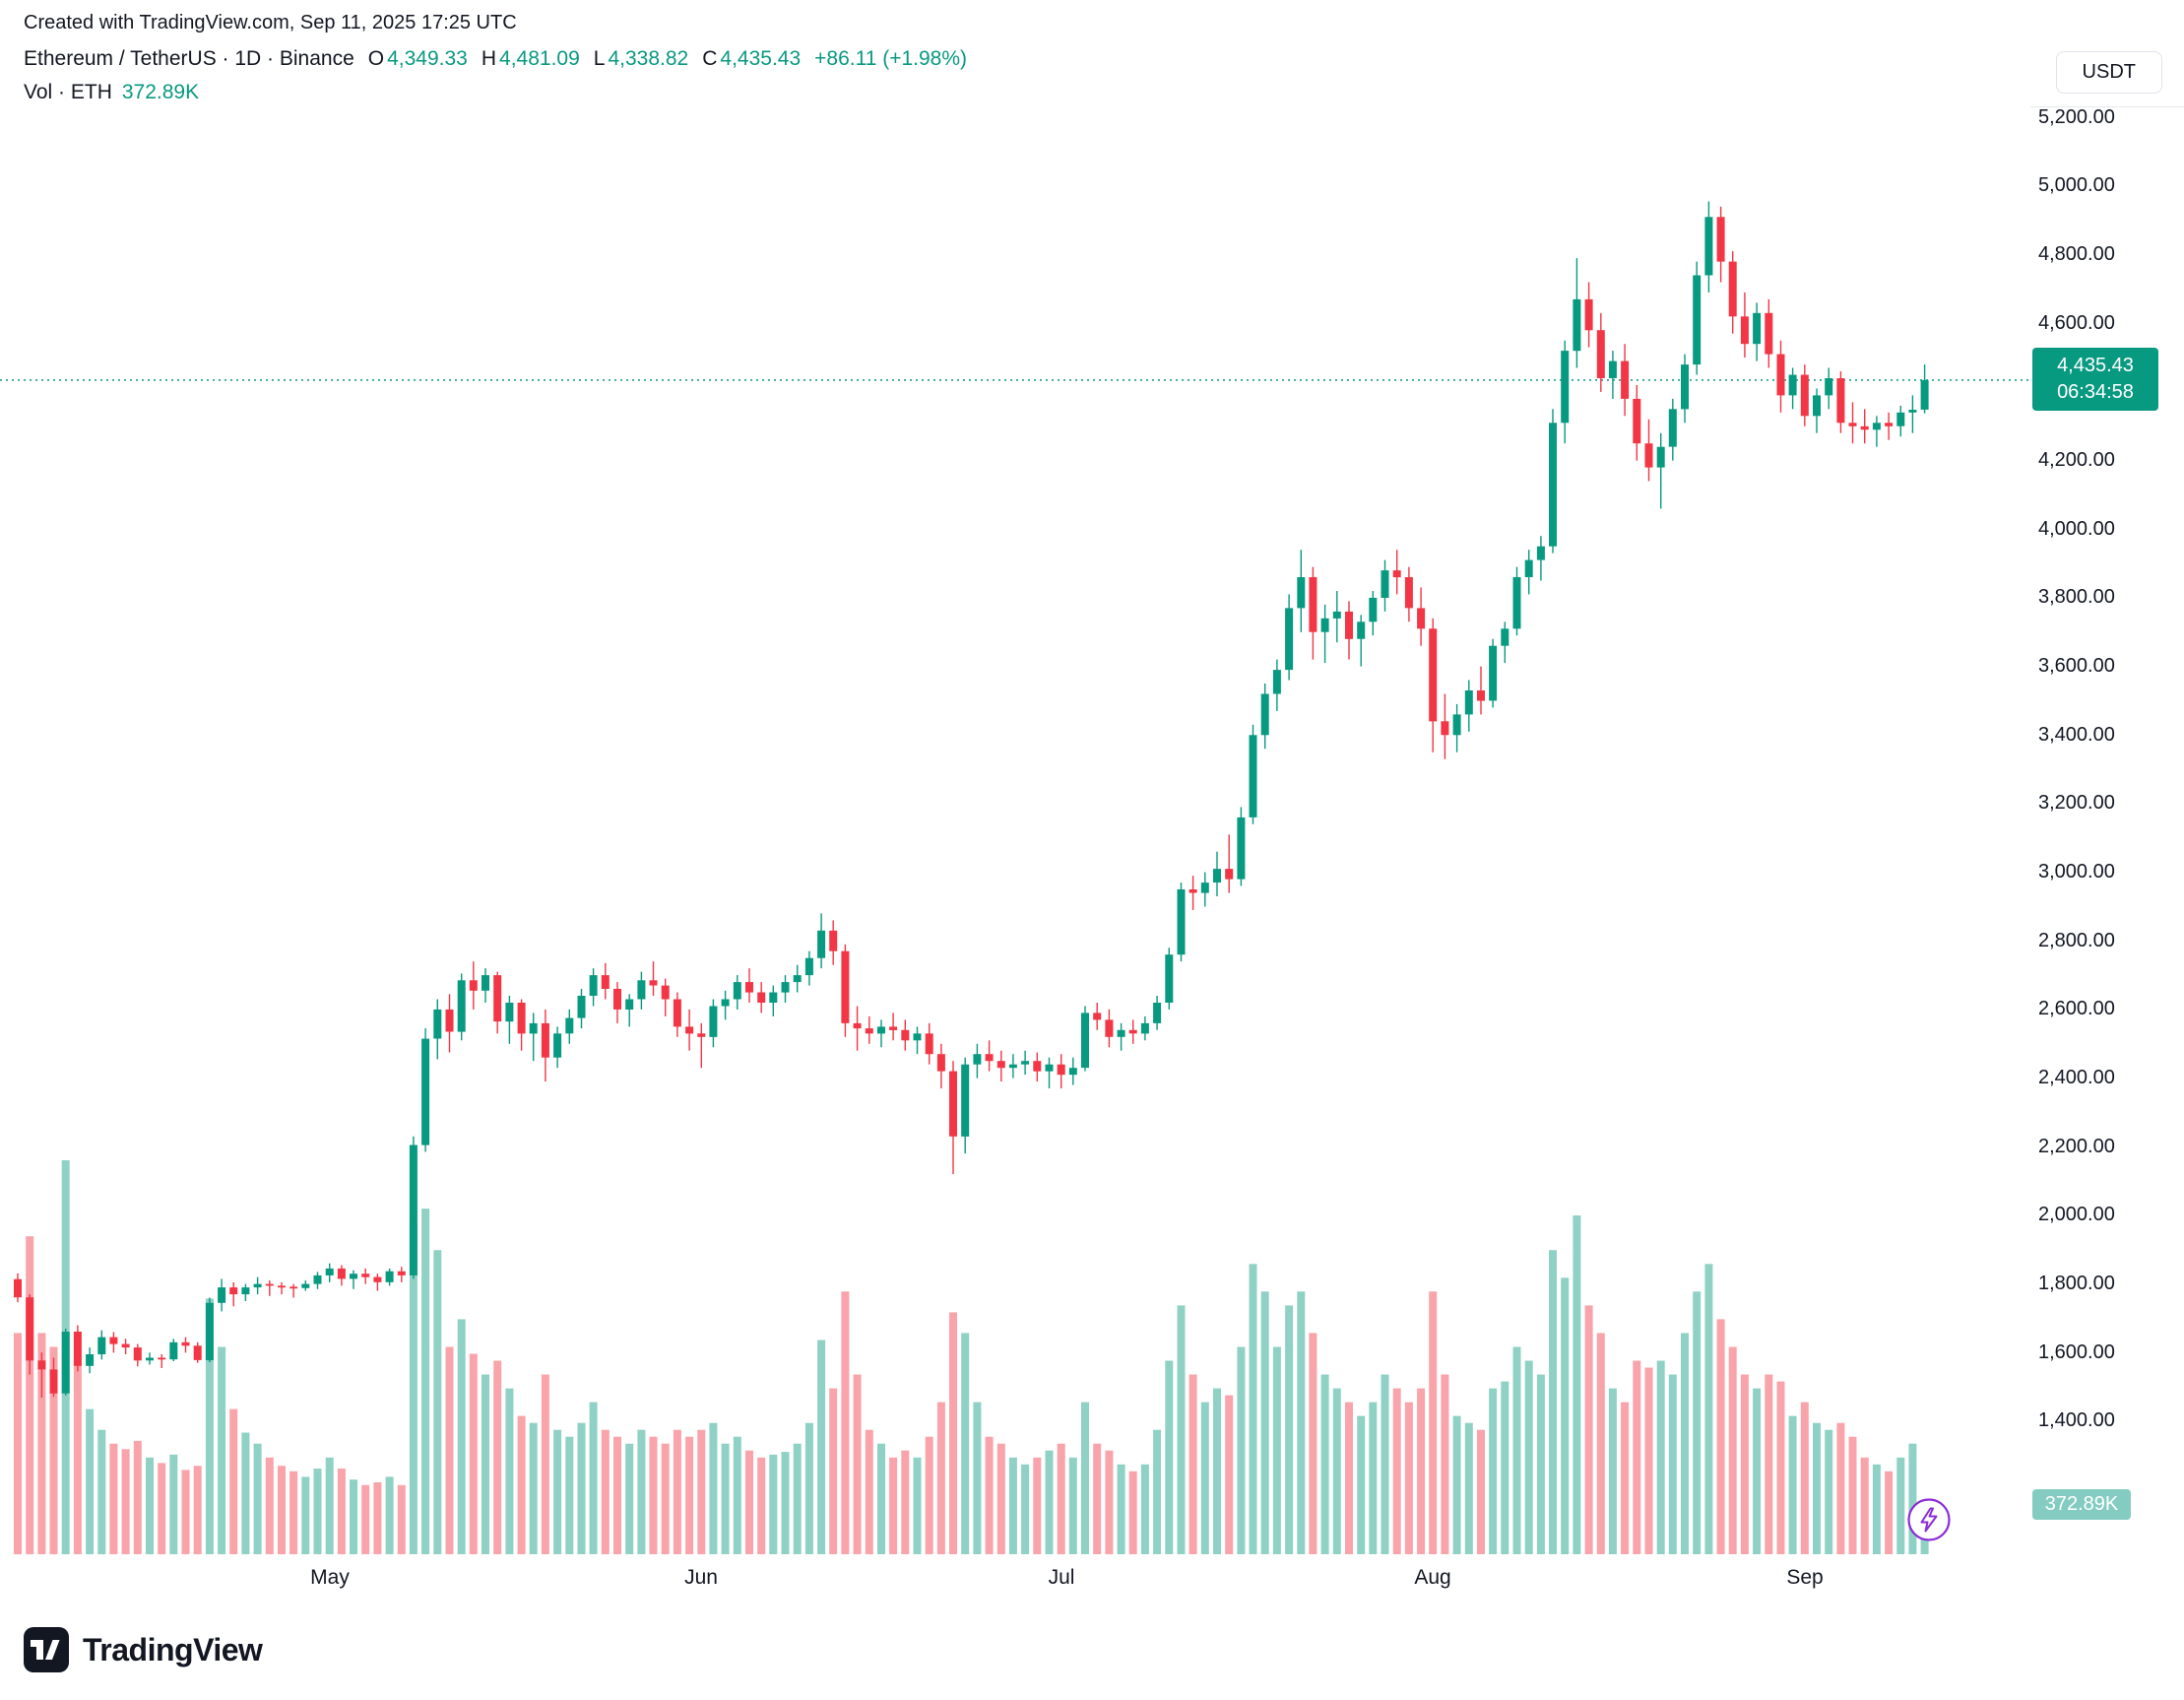 This screenshot has width=2184, height=1700. Describe the element at coordinates (752, 59) in the screenshot. I see `ohlc-close: C 4,435.43` at that location.